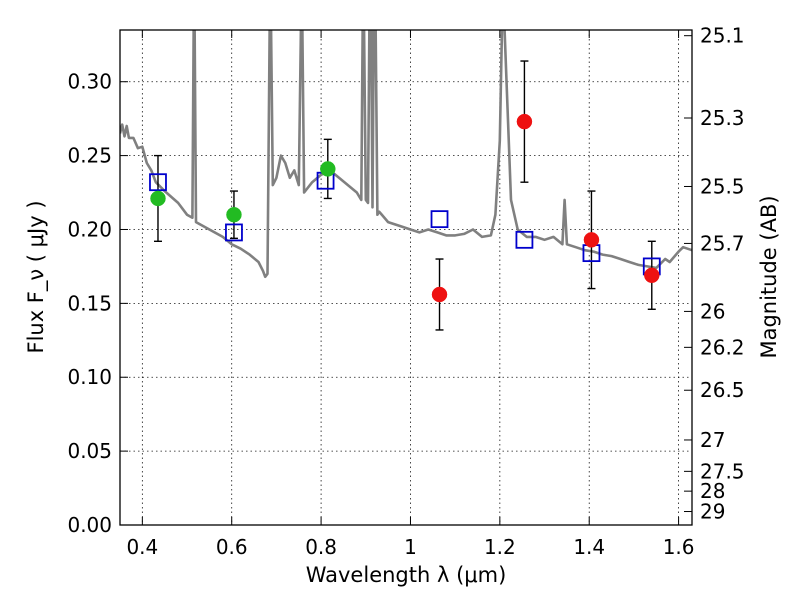  I want to click on magnitude-tick-label: 26.2, so click(722, 347).